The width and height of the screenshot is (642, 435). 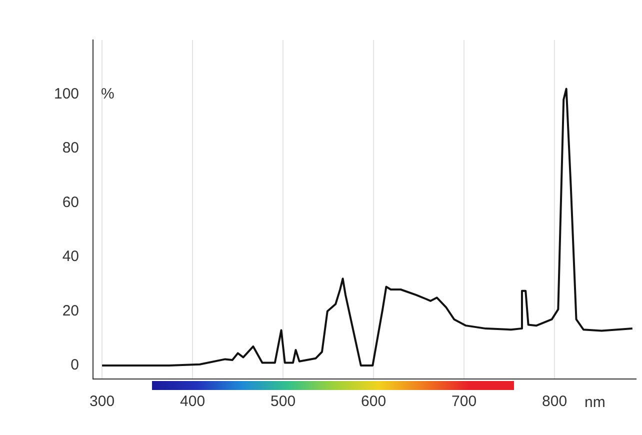 I want to click on y-tick-label: 40, so click(x=71, y=257).